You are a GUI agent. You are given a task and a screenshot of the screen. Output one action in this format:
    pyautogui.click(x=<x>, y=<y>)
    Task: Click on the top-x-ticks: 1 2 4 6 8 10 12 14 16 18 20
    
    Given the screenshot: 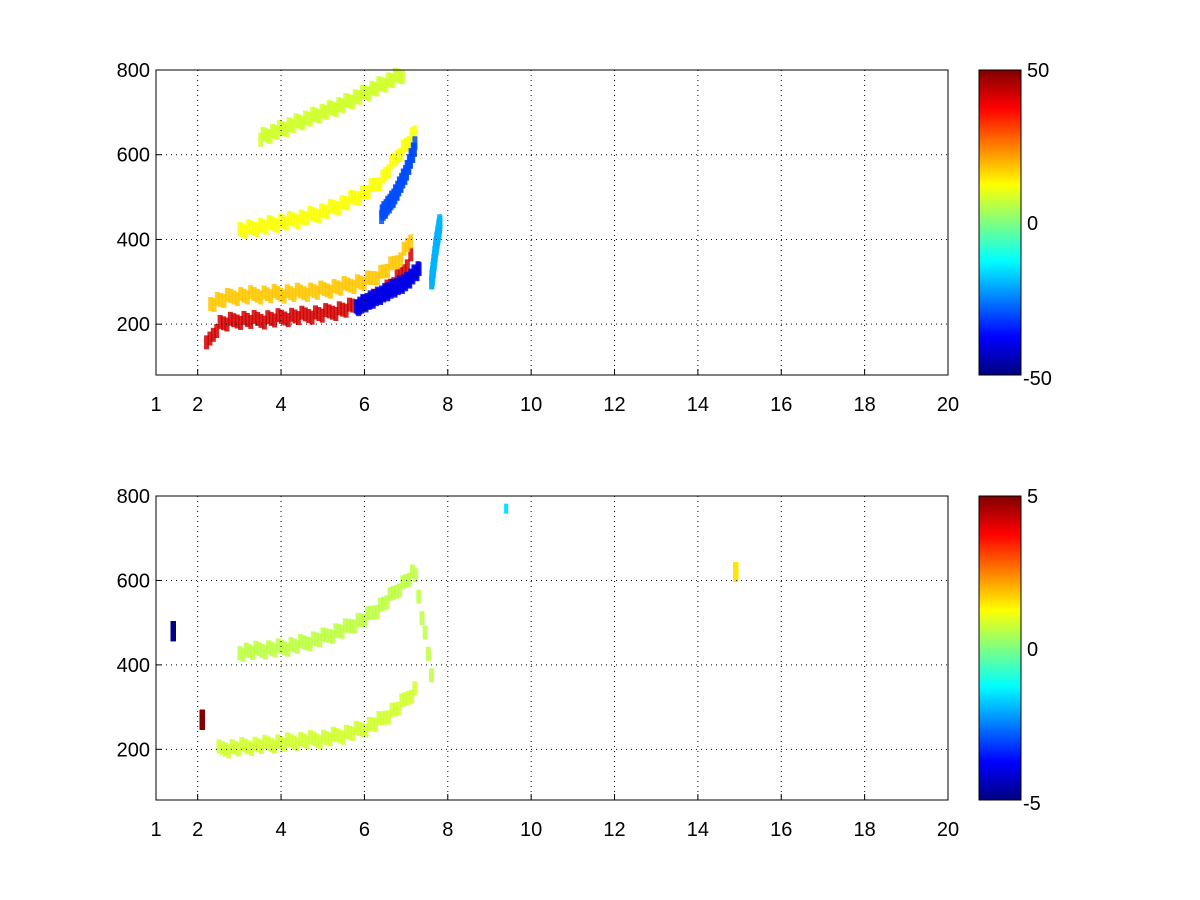 What is the action you would take?
    pyautogui.click(x=554, y=392)
    